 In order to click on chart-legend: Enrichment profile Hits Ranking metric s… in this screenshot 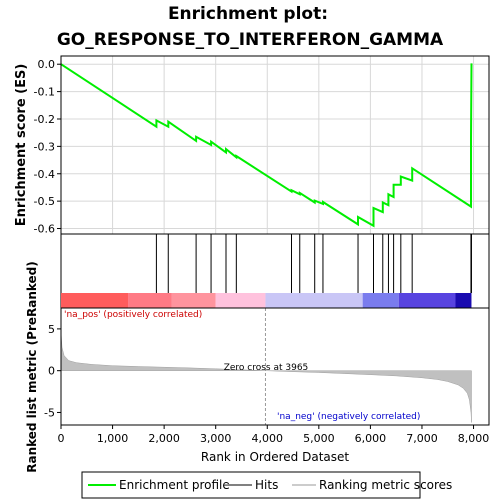, I will do `click(266, 485)`.